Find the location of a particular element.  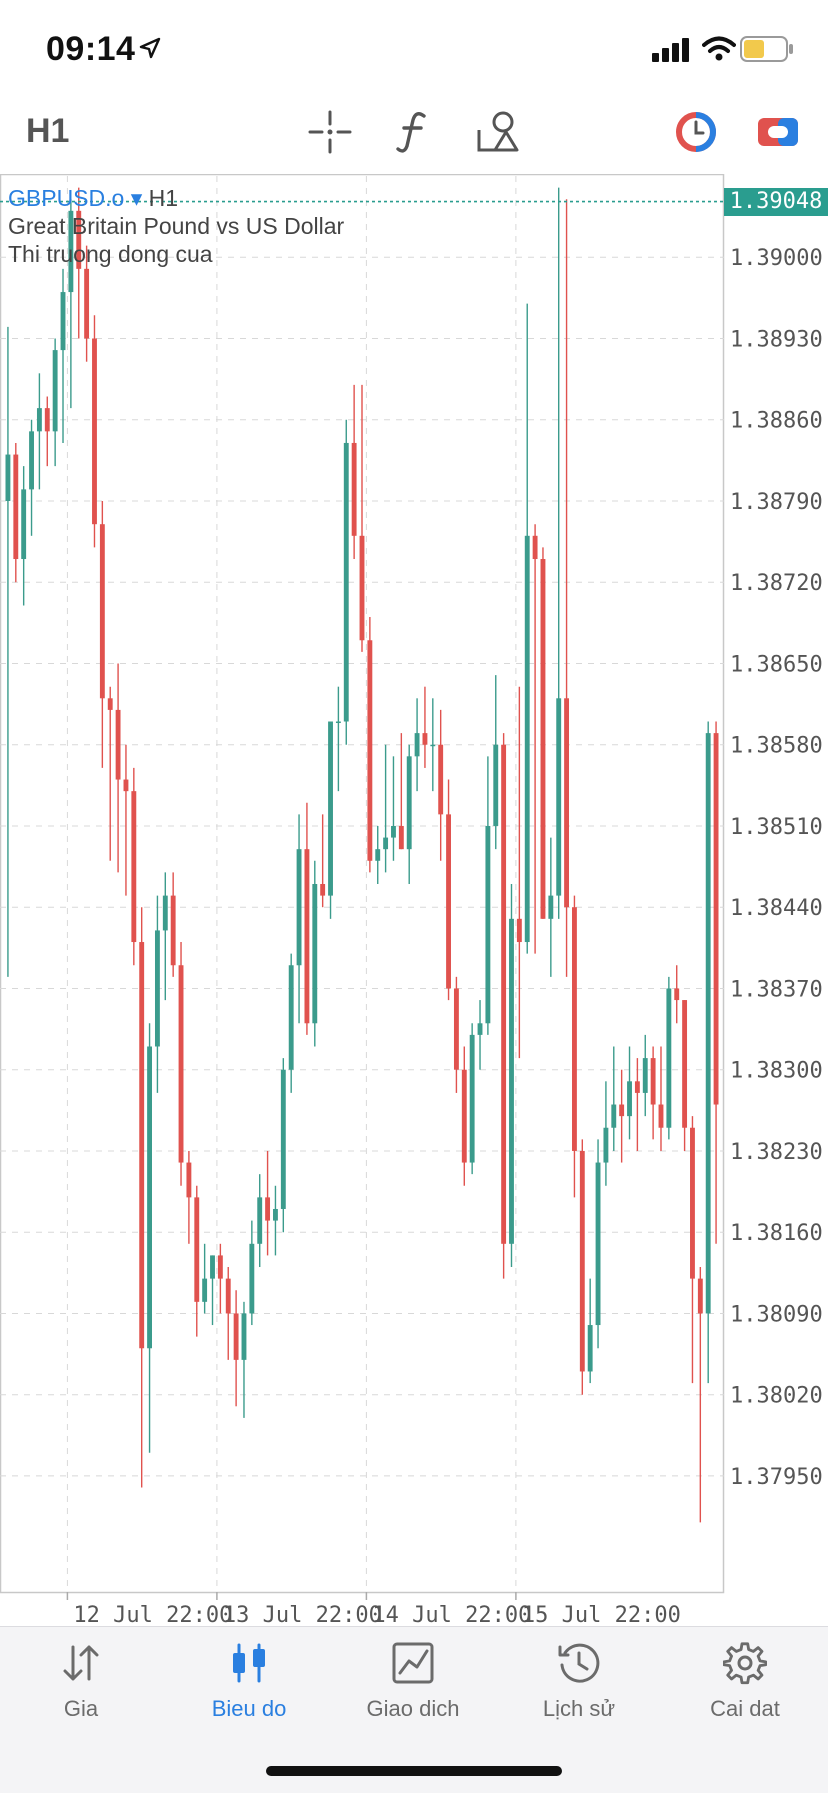

chart-toolbar: H1 is located at coordinates (414, 135).